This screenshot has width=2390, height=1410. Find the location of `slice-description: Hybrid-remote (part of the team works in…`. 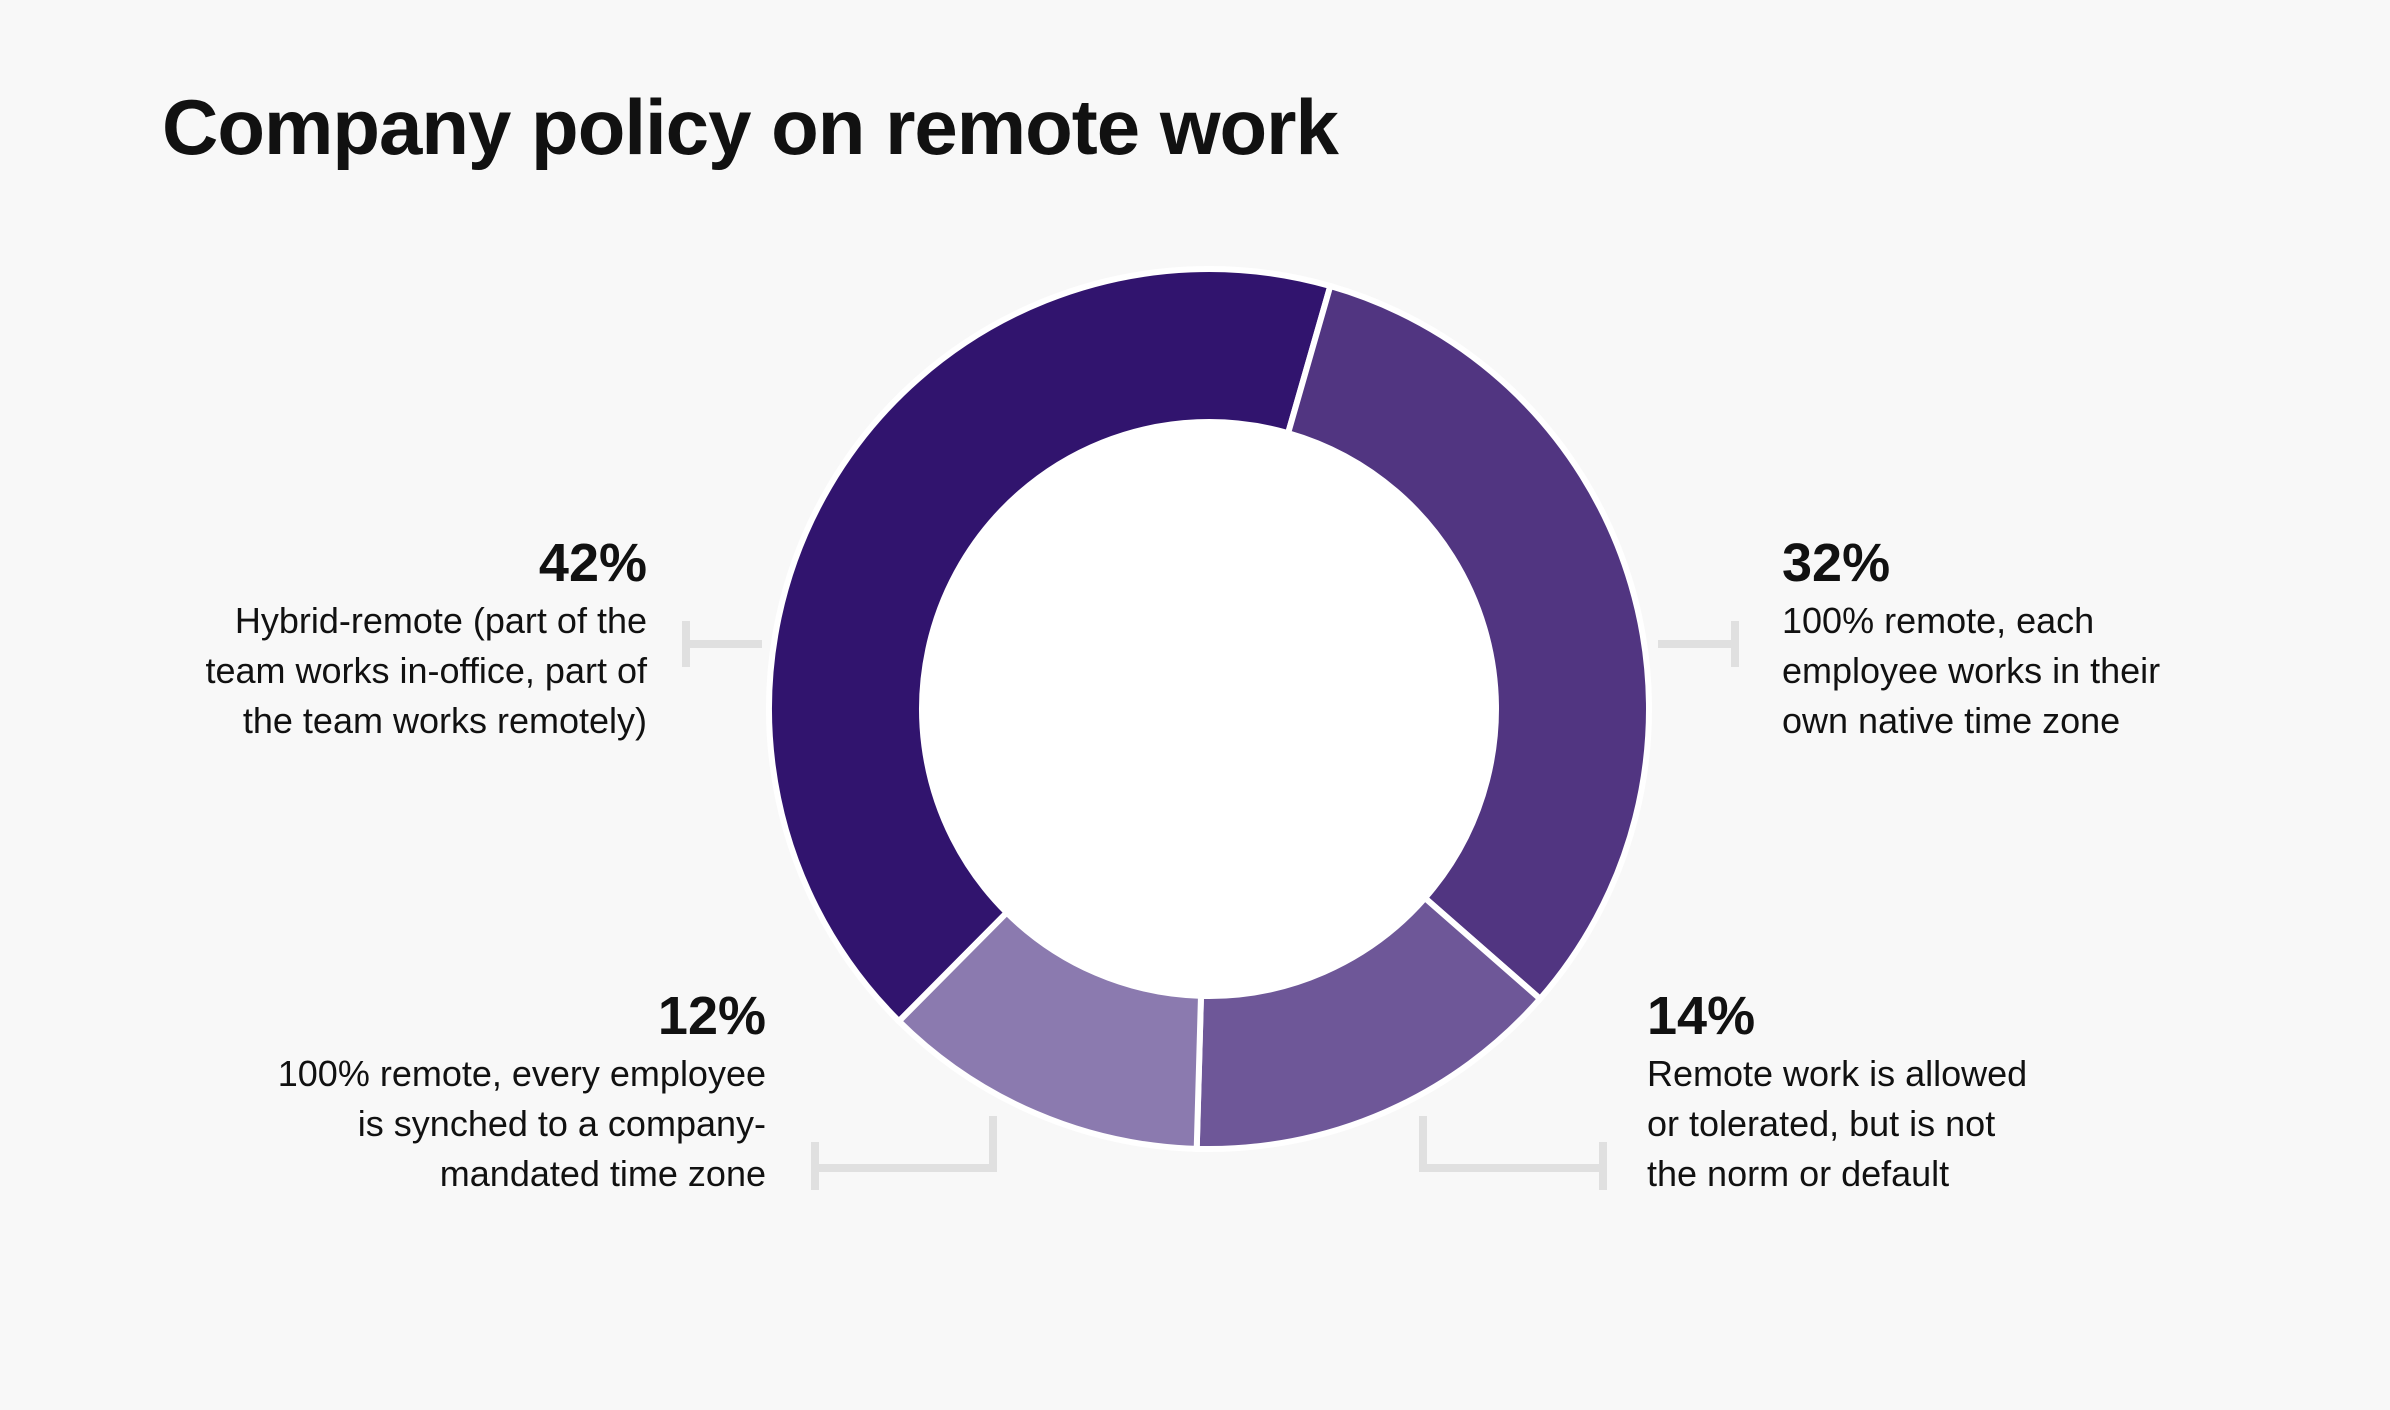

slice-description: Hybrid-remote (part of the team works in… is located at coordinates (426, 670).